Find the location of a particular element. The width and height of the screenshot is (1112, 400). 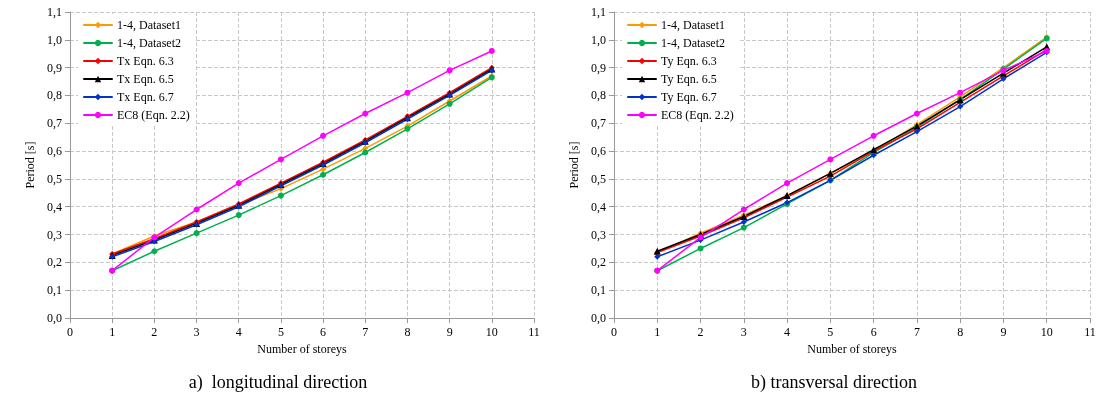

legend-label: Tx Eqn. 6.3 is located at coordinates (145, 61).